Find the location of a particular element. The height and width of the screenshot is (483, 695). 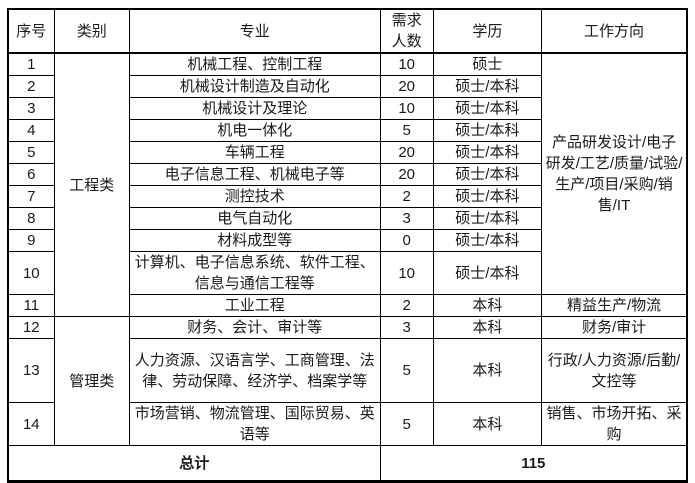

table-row: 14 市场营销、物流管理、国际贸易、英语等 5 本科 销售、市场开拓、采购 is located at coordinates (347, 424).